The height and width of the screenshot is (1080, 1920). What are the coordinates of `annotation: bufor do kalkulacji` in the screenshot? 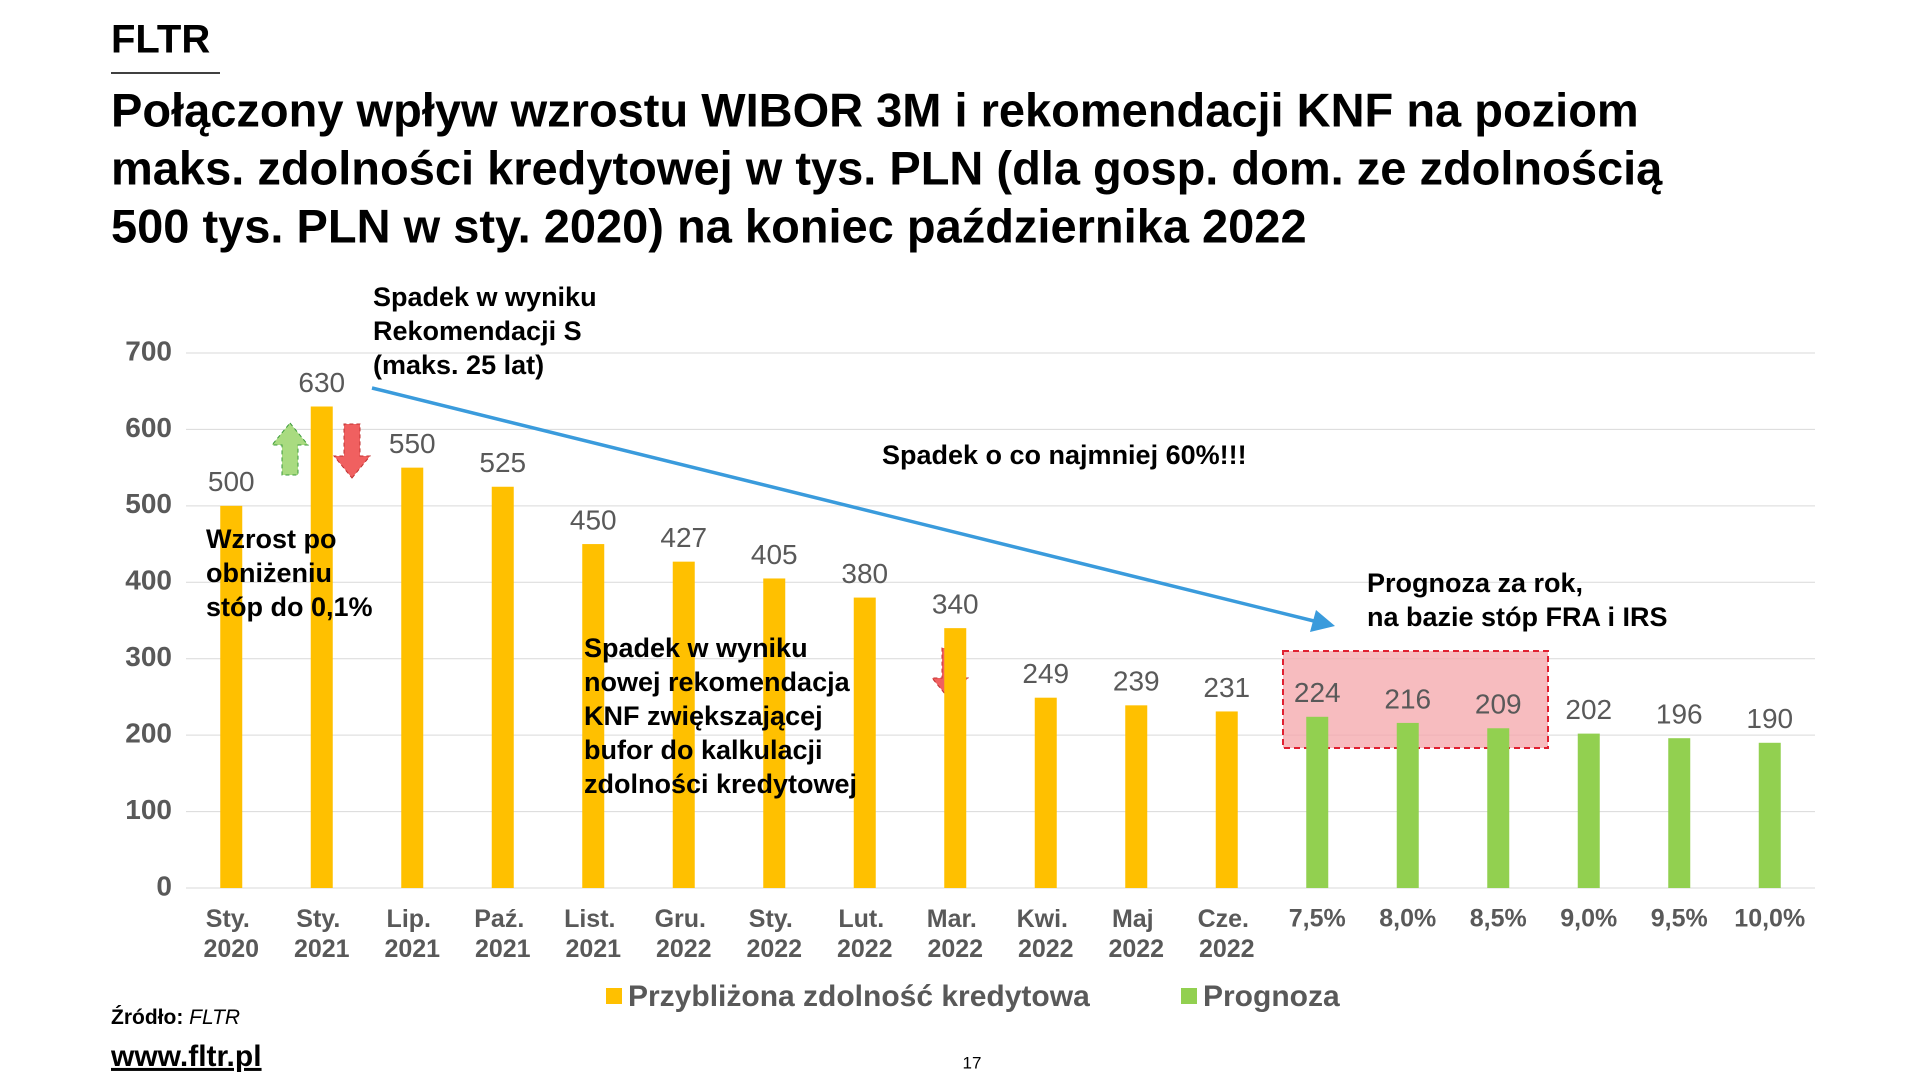 It's located at (703, 750).